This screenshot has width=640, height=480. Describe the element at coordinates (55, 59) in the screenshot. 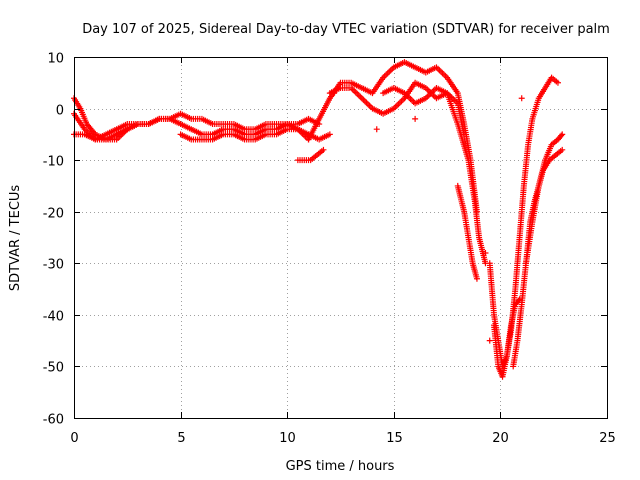

I see `y-tick-label: 10` at that location.